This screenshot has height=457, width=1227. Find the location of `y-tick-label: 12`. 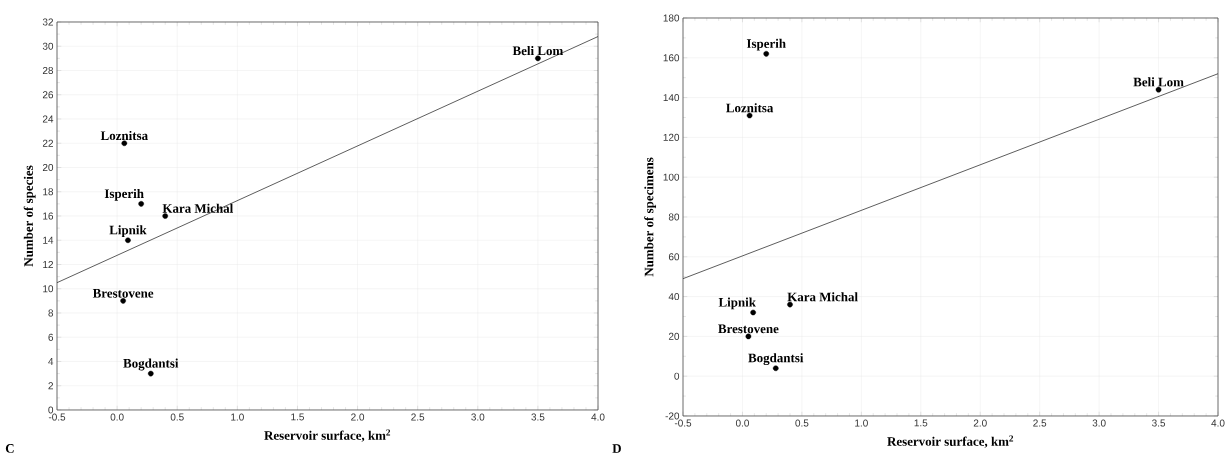

y-tick-label: 12 is located at coordinates (48, 264).